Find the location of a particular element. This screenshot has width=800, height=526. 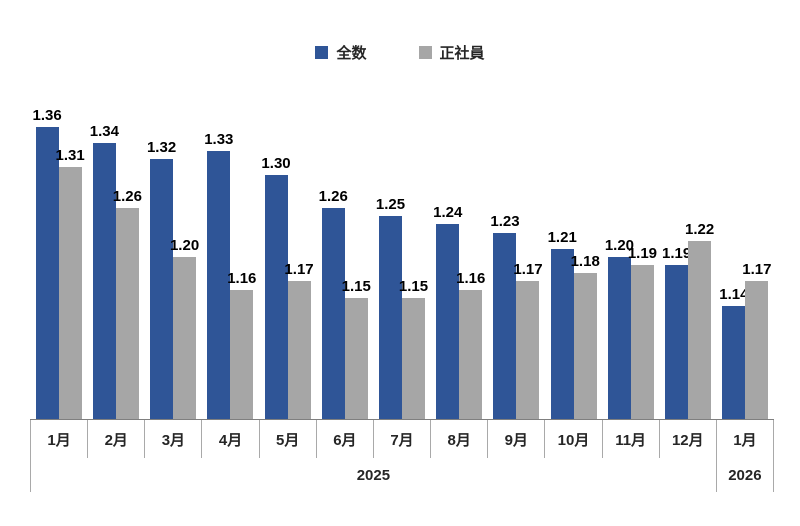

data-label-正社員-4: 1.17 is located at coordinates (299, 269).